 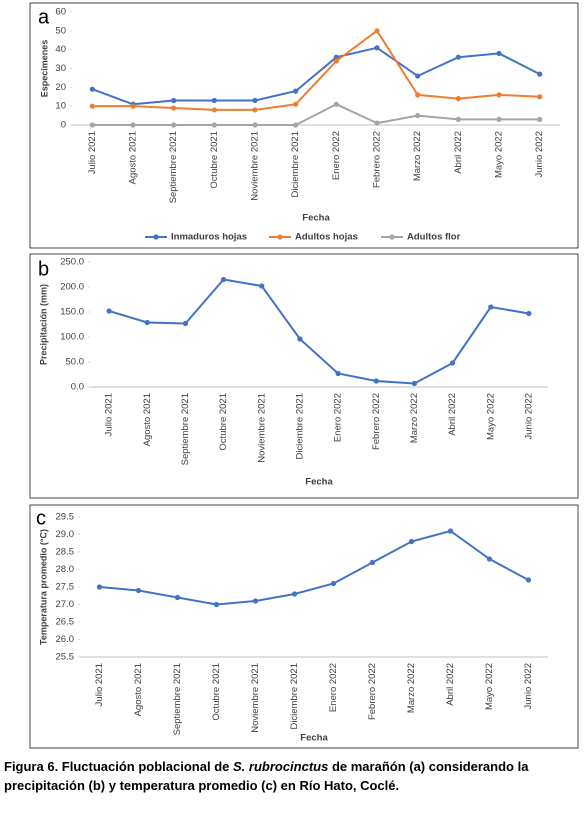 I want to click on panel-label: c, so click(x=41, y=518).